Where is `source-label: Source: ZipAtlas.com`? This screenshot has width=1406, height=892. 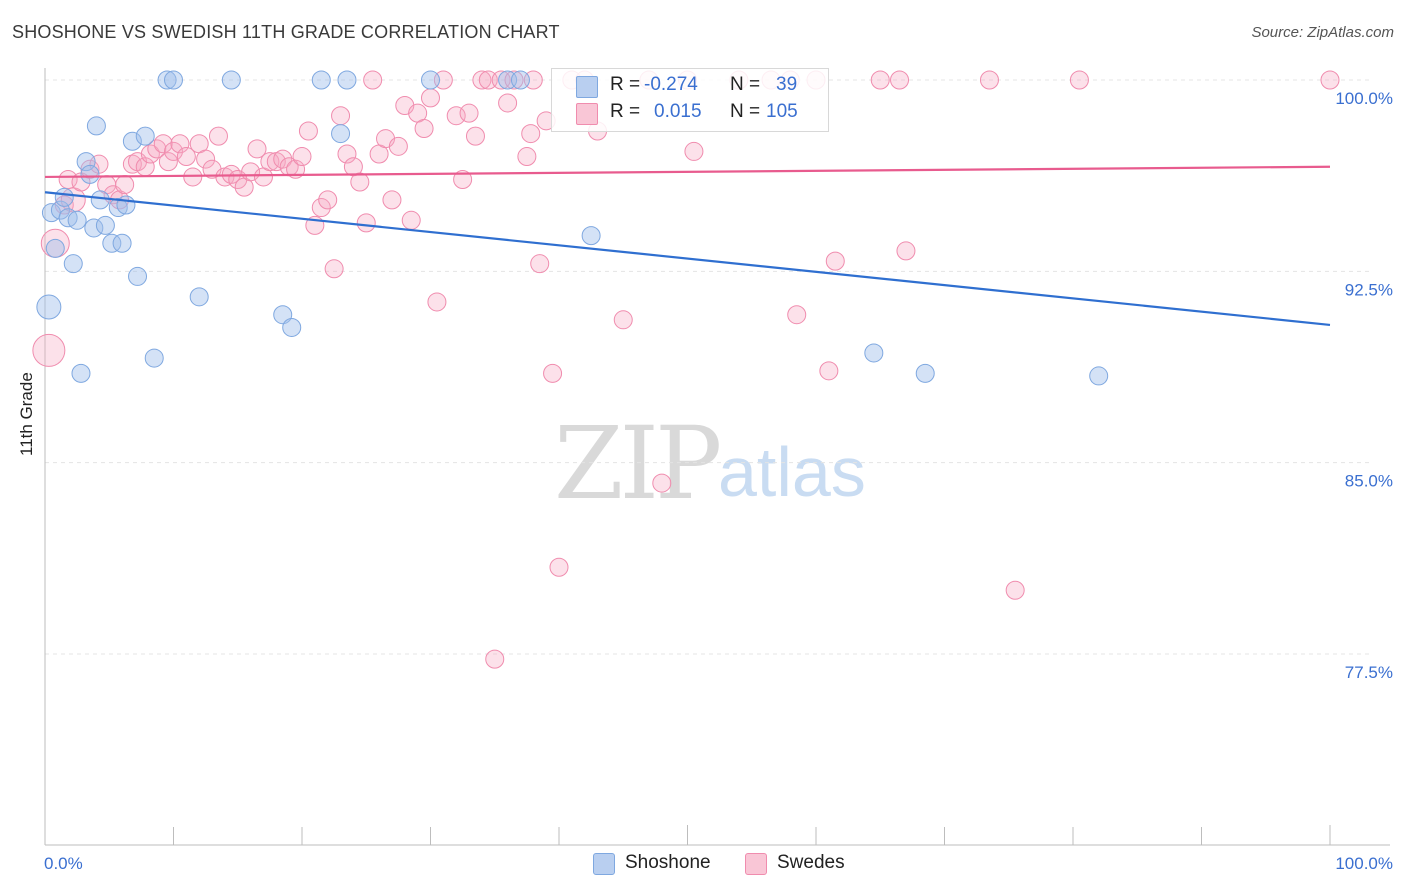
source-label: Source: ZipAtlas.com is located at coordinates (1322, 32).